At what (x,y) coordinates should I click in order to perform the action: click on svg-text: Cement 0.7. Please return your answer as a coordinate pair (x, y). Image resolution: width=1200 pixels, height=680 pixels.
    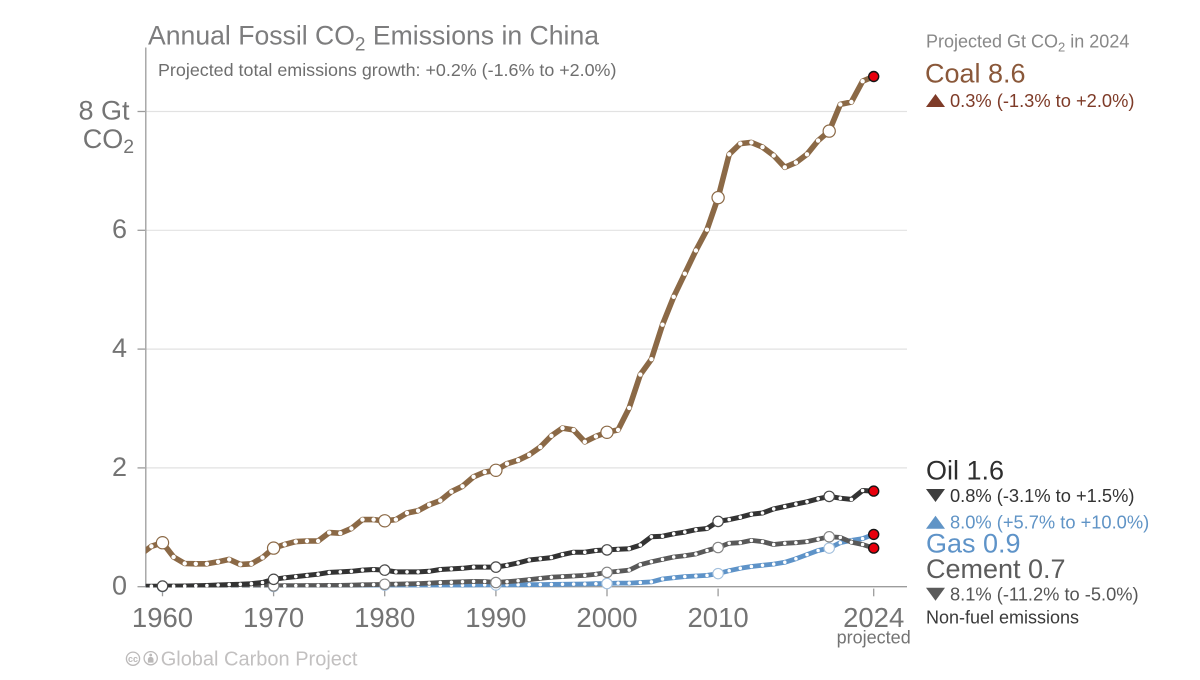
    Looking at the image, I should click on (996, 569).